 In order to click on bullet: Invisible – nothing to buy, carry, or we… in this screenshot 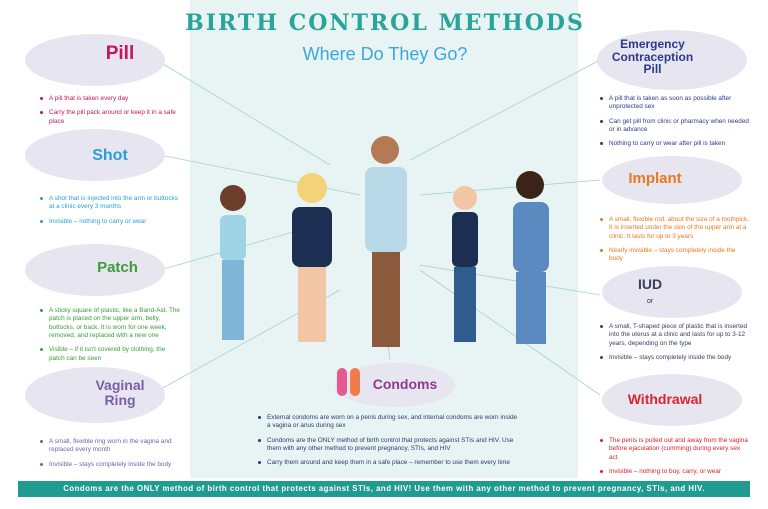, I will do `click(675, 472)`.